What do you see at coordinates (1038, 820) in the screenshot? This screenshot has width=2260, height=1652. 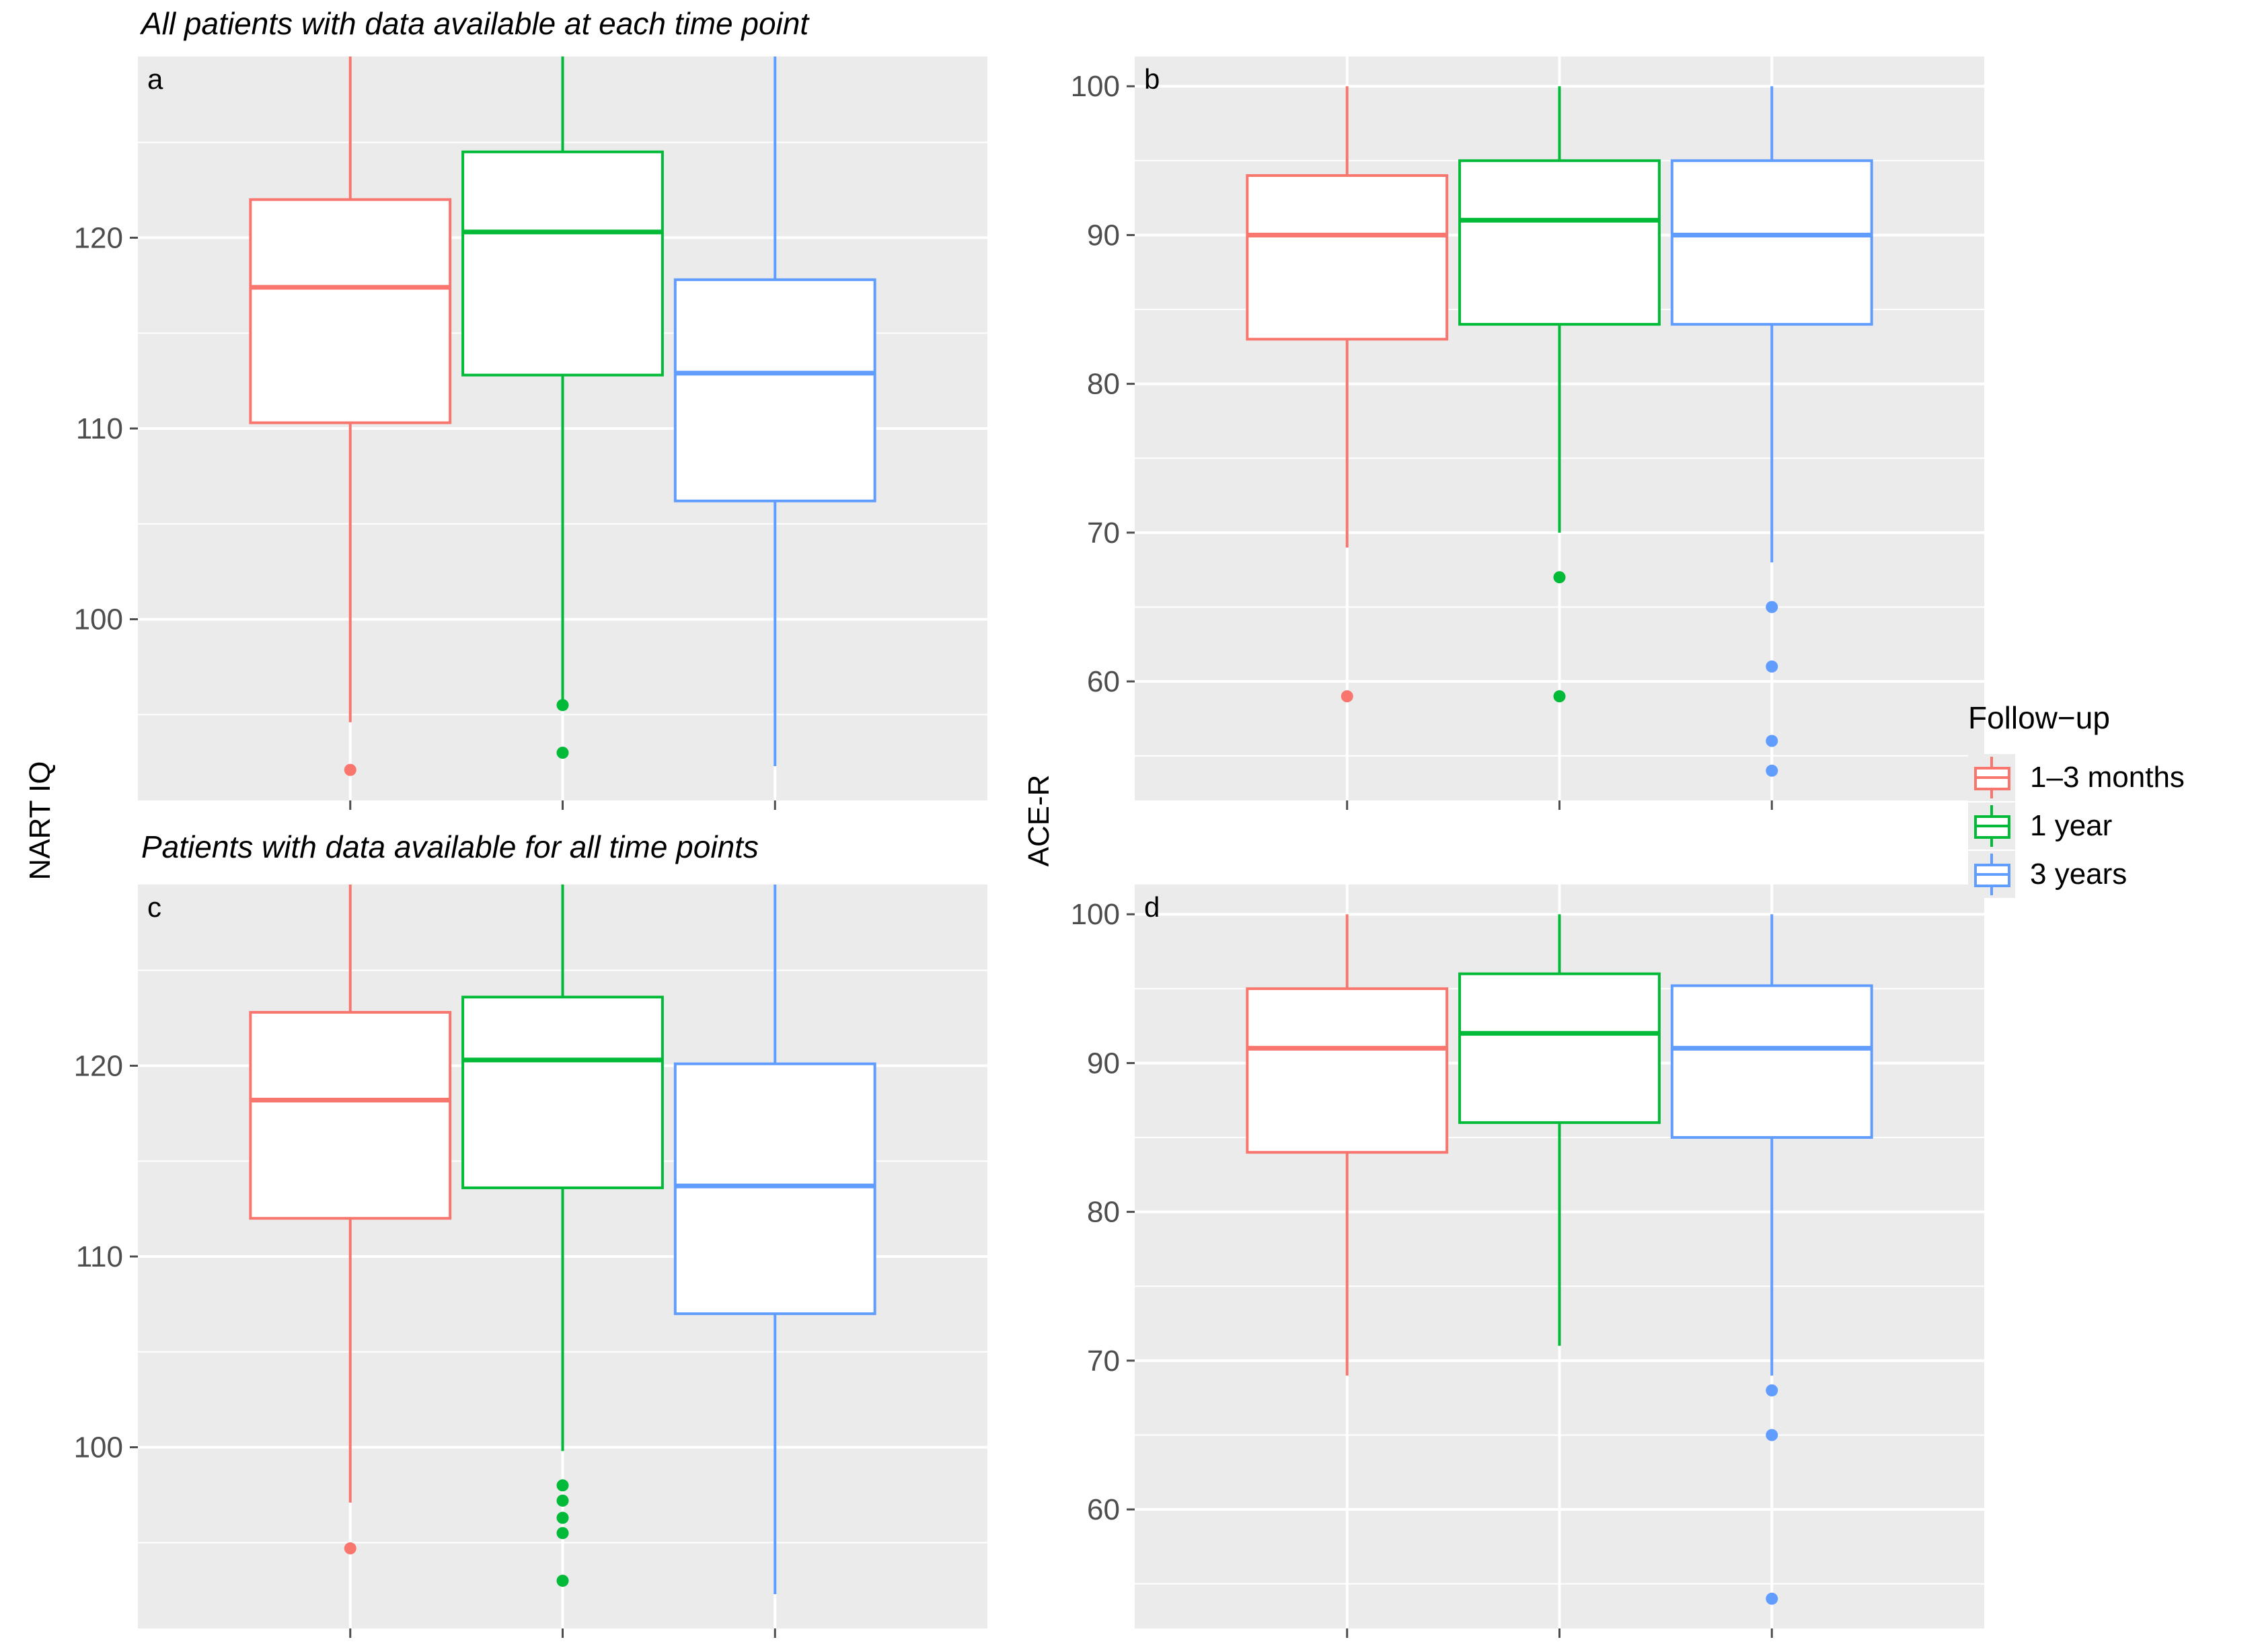 I see `y-axis-label-right: ACE-R` at bounding box center [1038, 820].